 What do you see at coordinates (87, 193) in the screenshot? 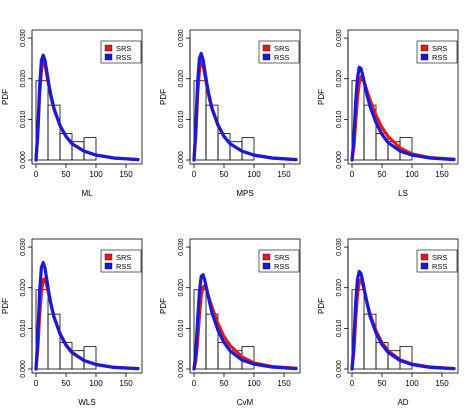
I see `x-axis-label: ML` at bounding box center [87, 193].